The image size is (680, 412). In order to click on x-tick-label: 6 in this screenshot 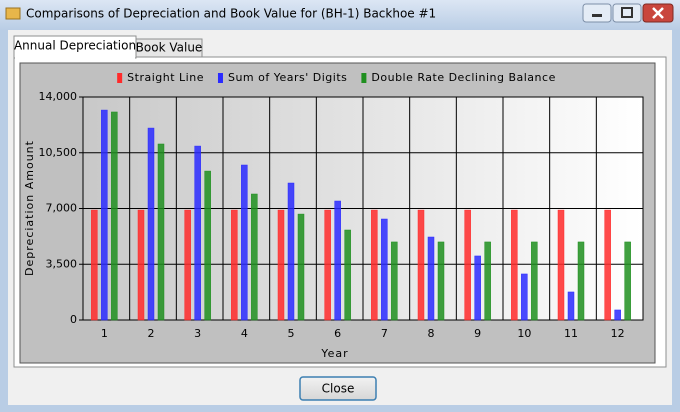, I will do `click(337, 333)`.